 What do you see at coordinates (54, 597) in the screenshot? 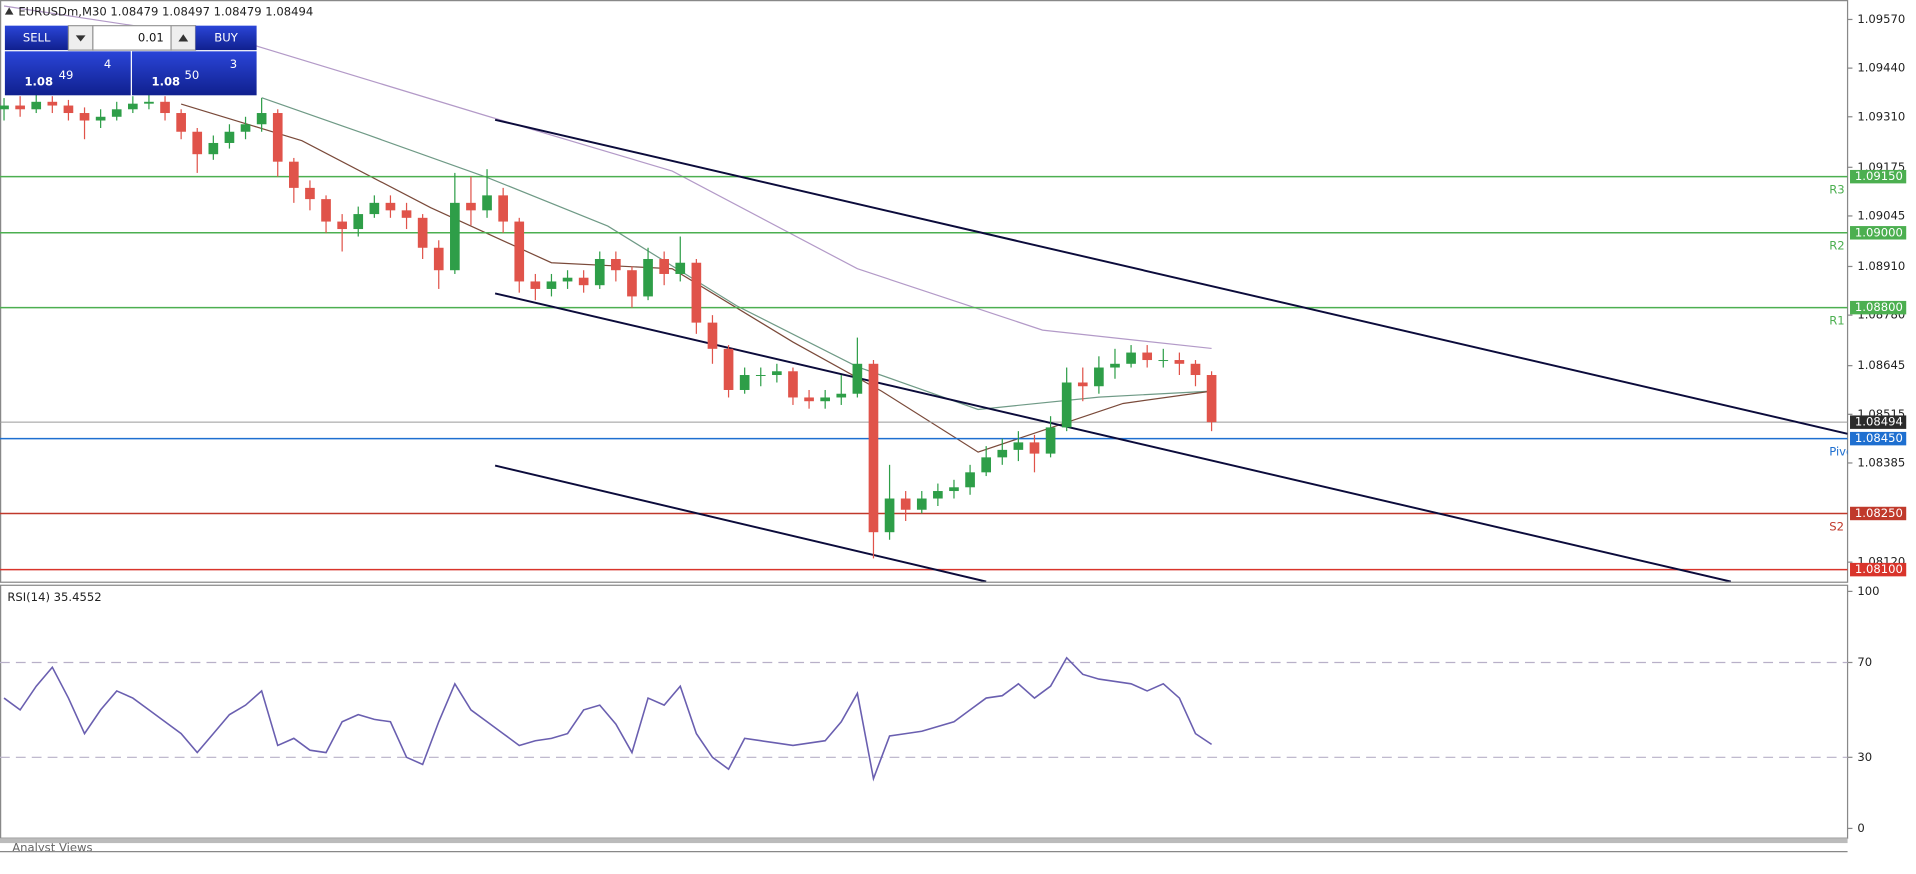
I see `rsi-title: RSI(14) 35.4552` at bounding box center [54, 597].